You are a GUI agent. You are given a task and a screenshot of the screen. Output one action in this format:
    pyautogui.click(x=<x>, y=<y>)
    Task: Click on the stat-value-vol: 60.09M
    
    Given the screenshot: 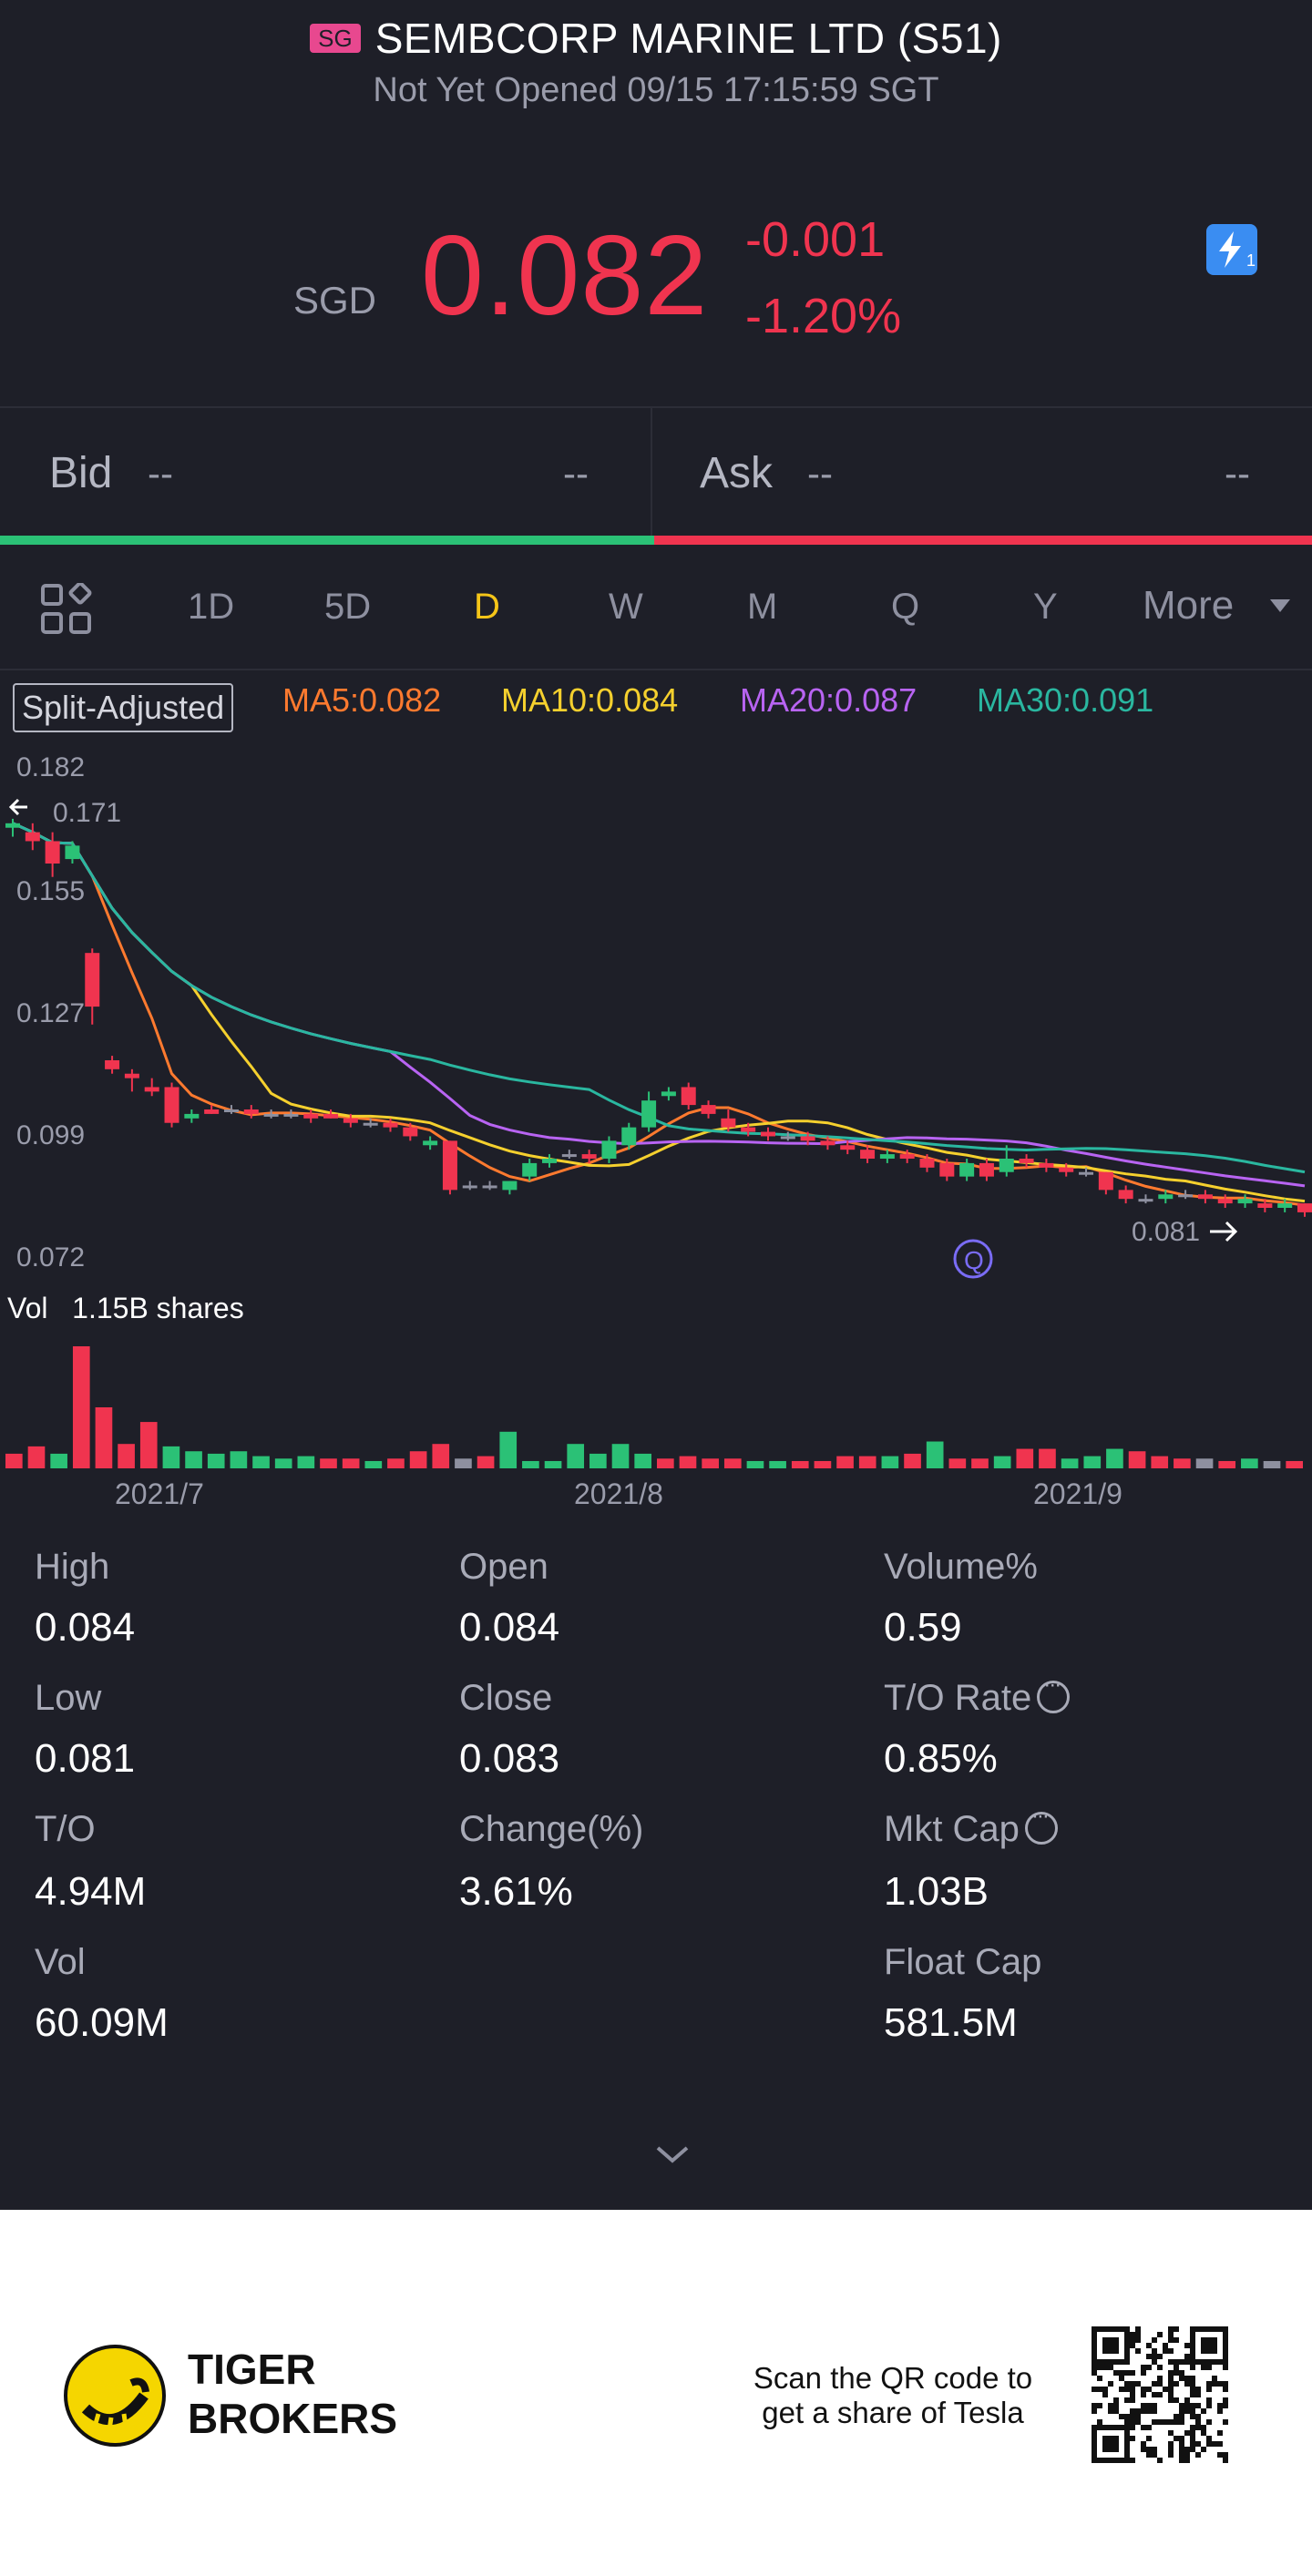 What is the action you would take?
    pyautogui.click(x=102, y=2022)
    